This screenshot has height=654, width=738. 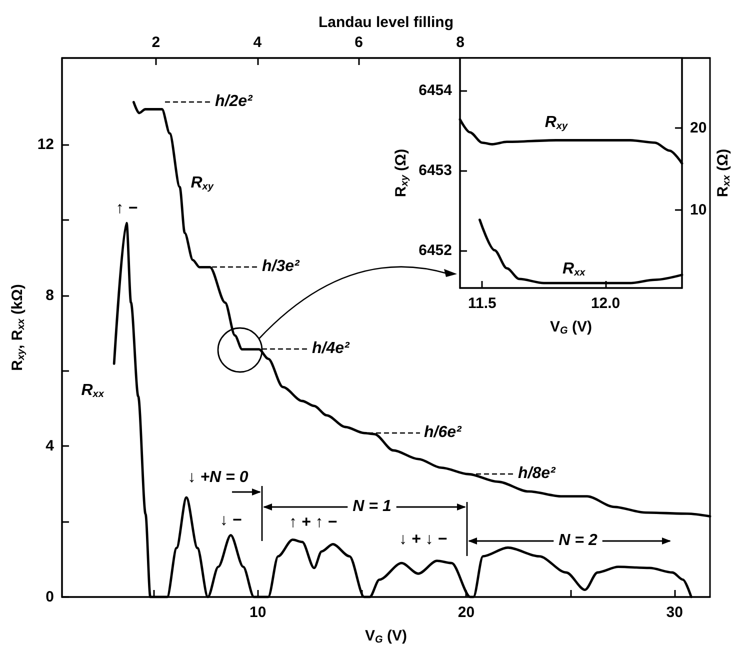 I want to click on y-axis-title: Rxy, Rxx (kΩ), so click(x=17, y=327).